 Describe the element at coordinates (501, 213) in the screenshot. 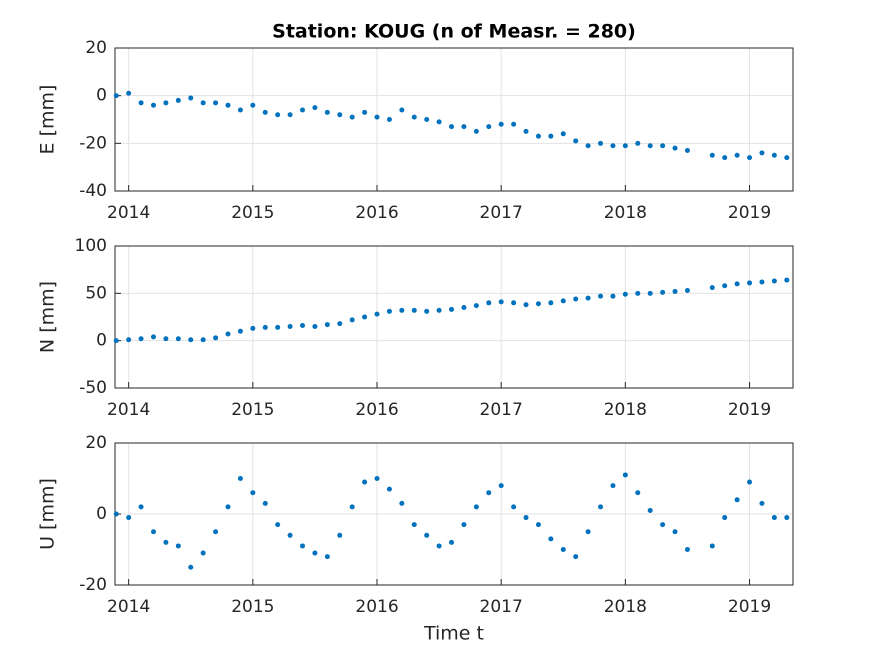

I see `x-tick-label: 2017` at that location.